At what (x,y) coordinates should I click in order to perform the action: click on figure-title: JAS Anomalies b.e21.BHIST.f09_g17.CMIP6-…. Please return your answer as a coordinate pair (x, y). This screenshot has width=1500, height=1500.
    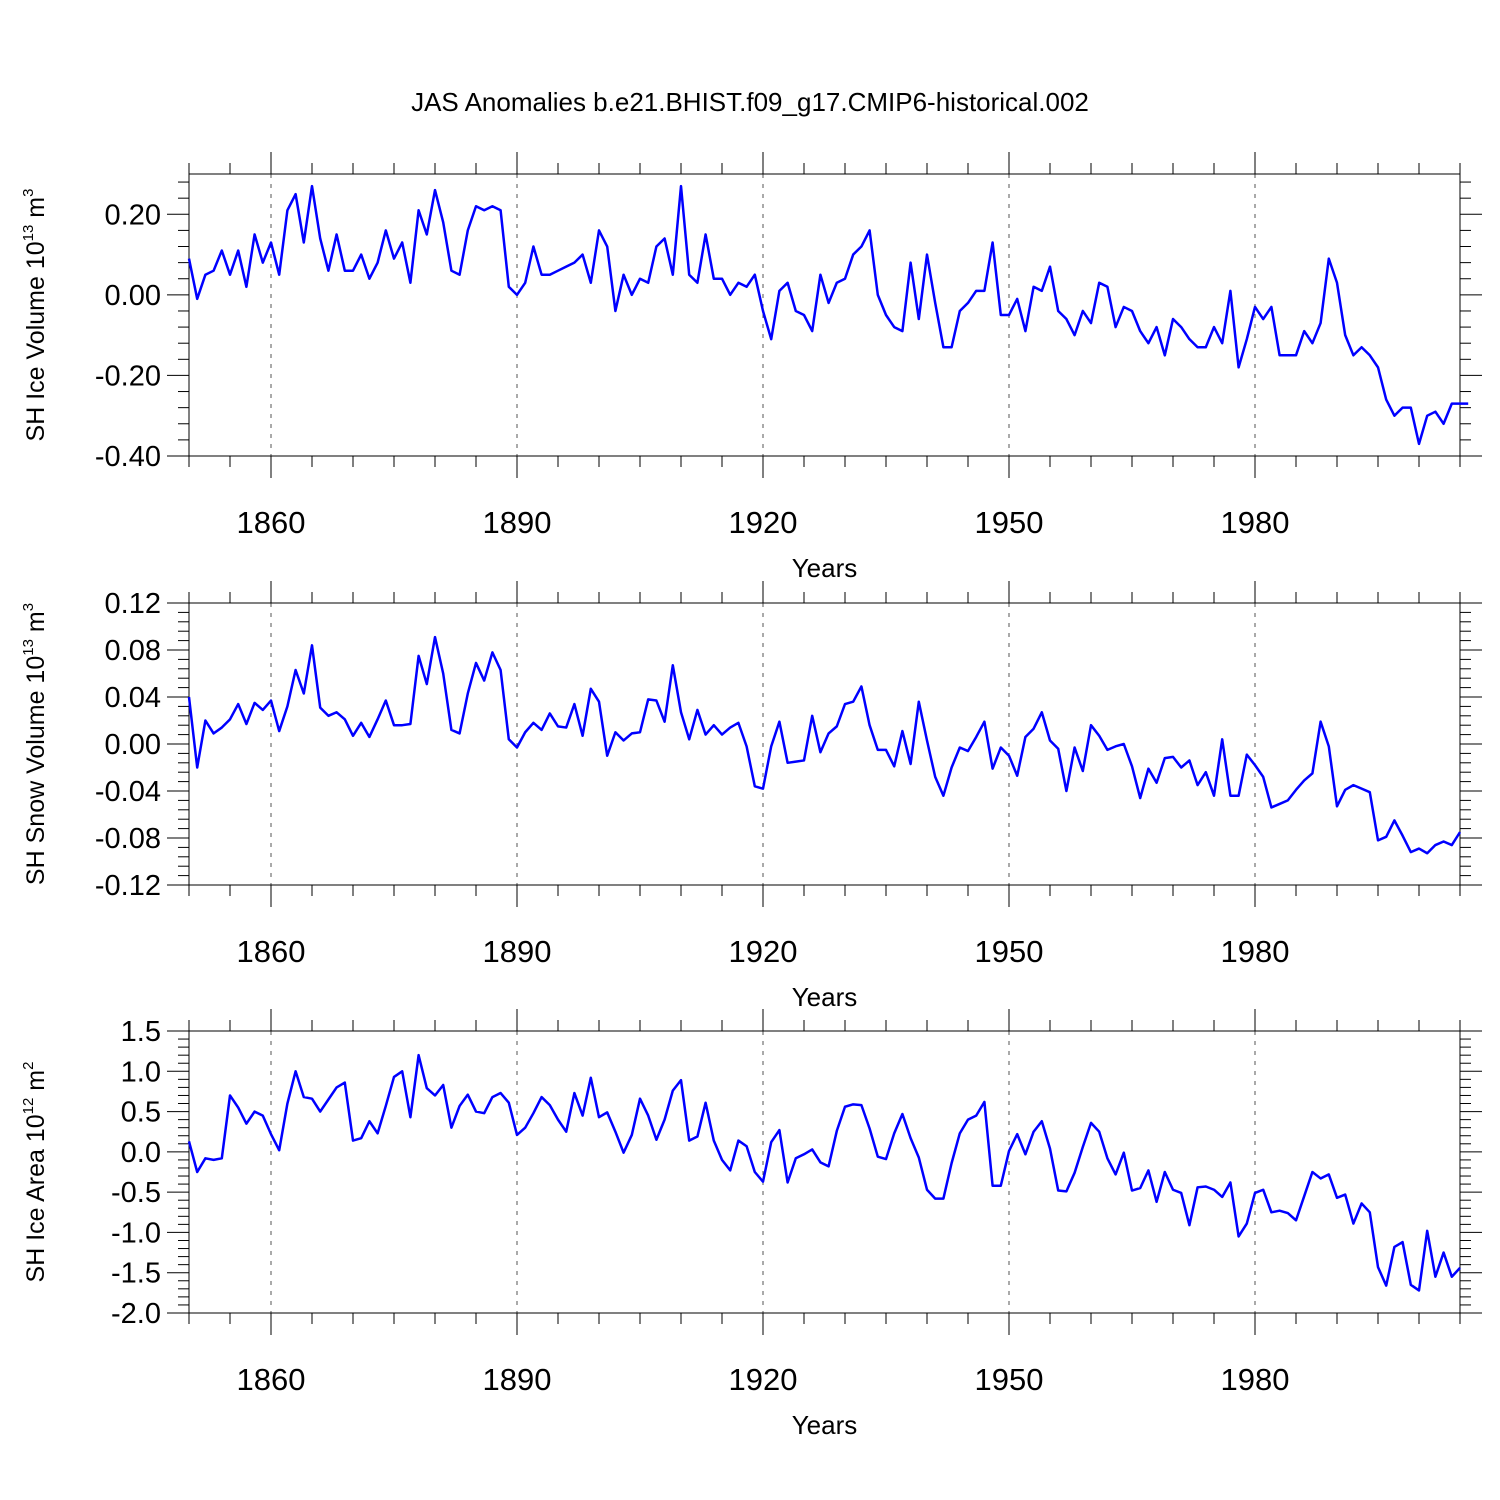
    Looking at the image, I should click on (750, 102).